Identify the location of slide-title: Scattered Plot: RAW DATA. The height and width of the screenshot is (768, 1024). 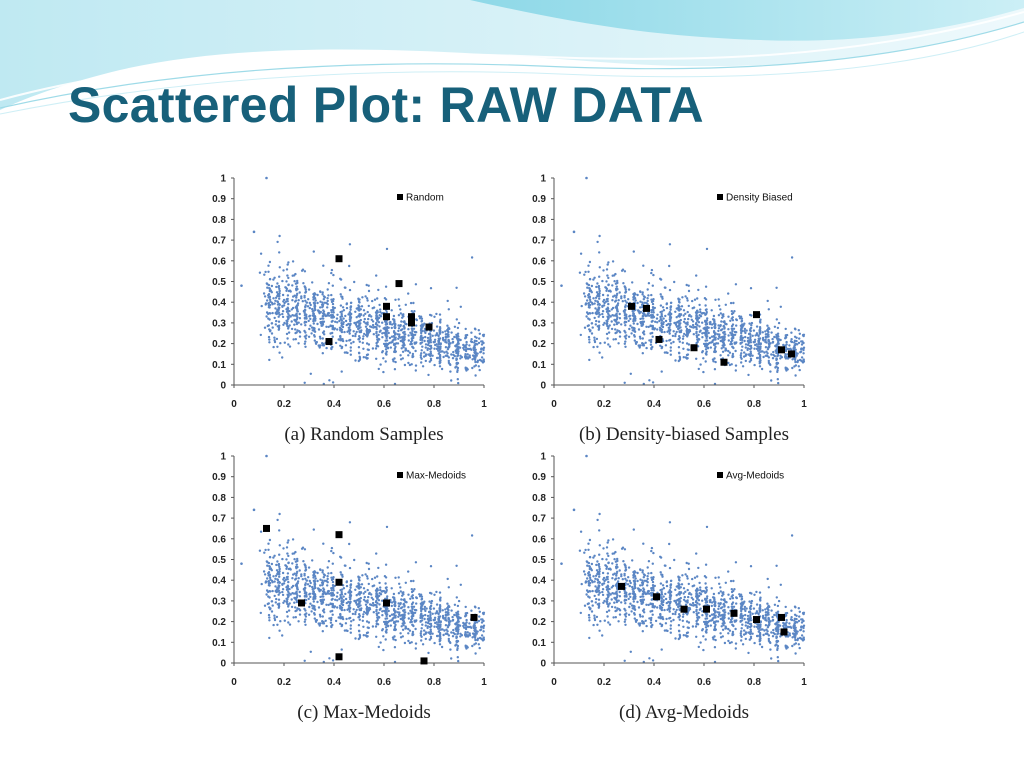
(386, 105).